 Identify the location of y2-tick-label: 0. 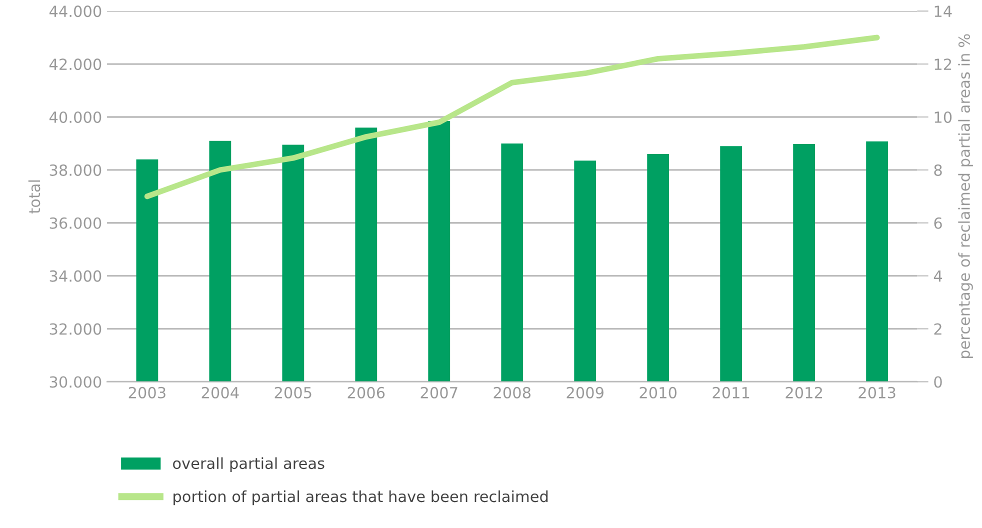
(938, 382).